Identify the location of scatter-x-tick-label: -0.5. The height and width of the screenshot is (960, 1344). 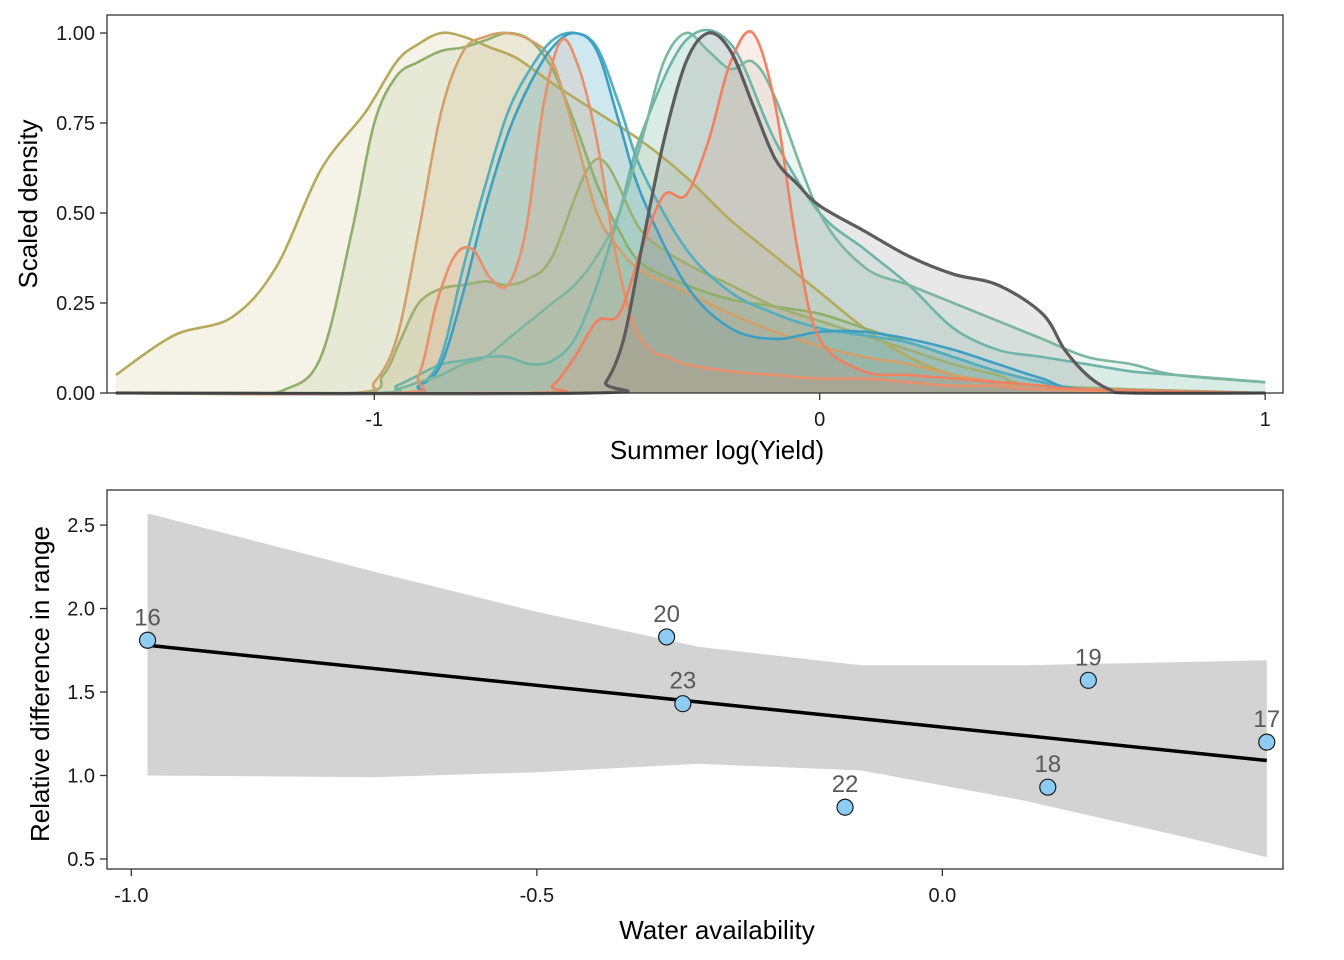
(537, 896).